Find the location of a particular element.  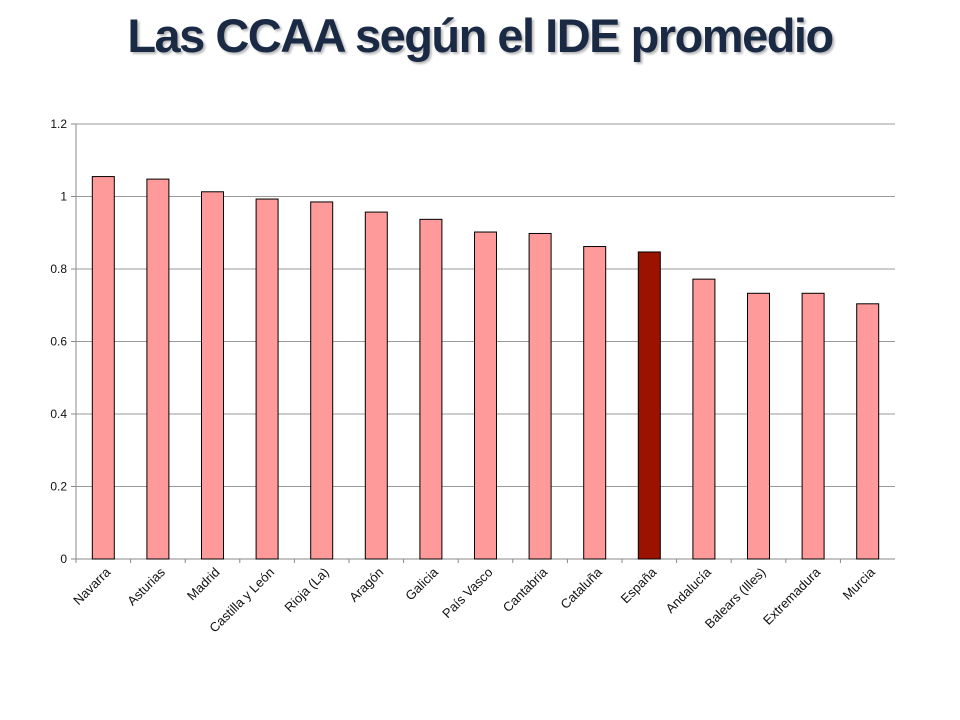

y-tick-labels: 0 0.2 0.4 0.6 0.8 1 1.2 is located at coordinates (58, 341).